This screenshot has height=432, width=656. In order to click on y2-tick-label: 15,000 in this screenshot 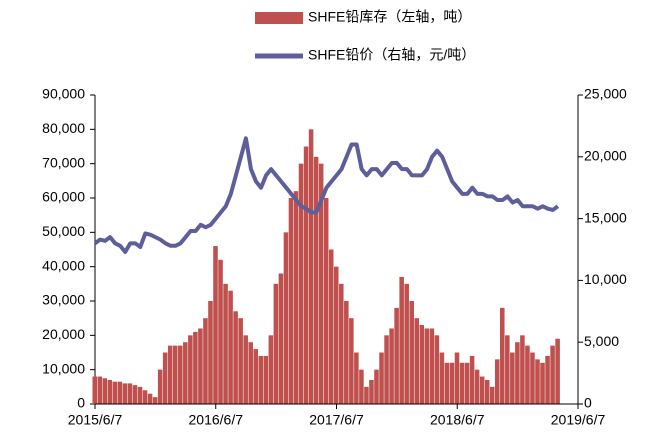, I will do `click(605, 217)`.